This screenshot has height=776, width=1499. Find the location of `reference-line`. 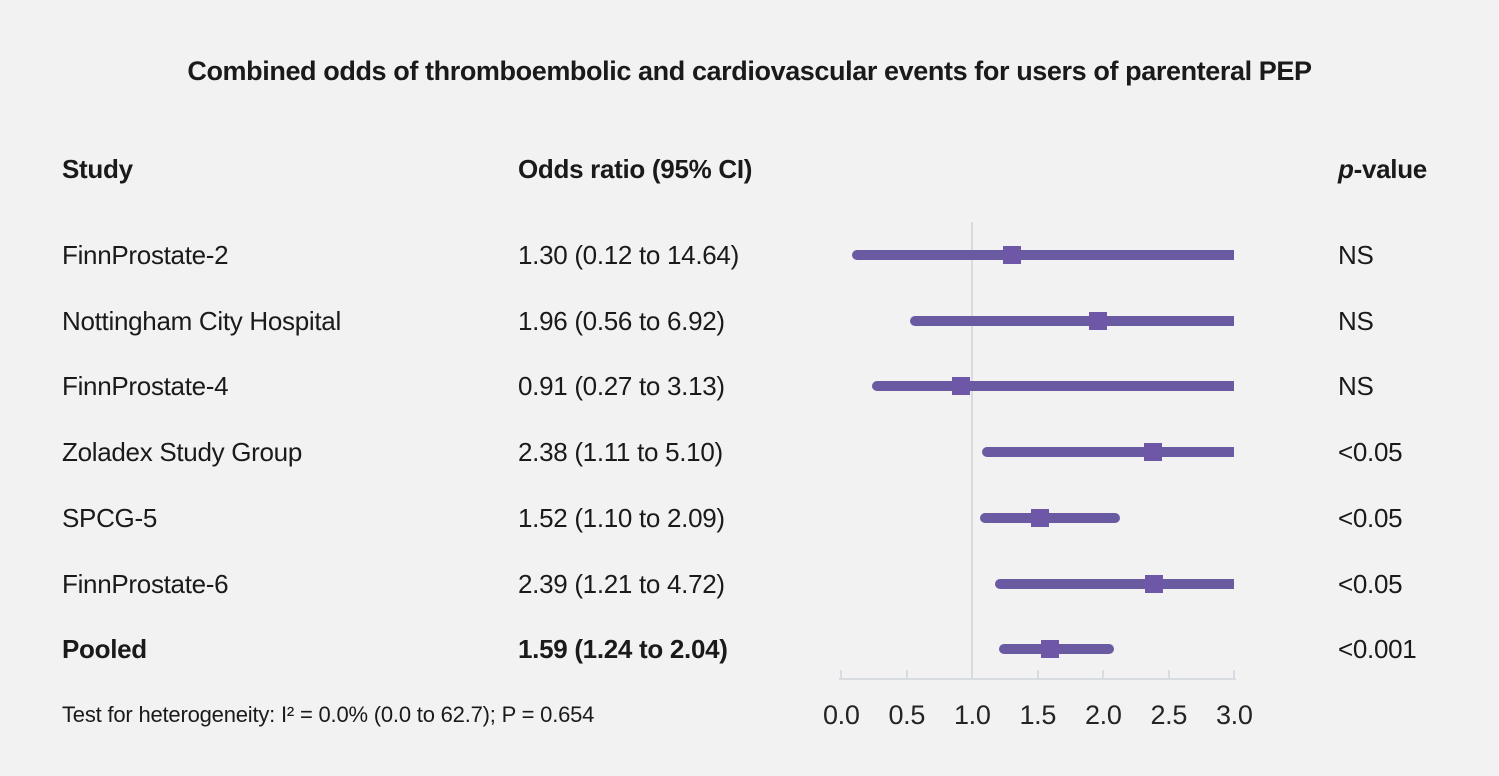

reference-line is located at coordinates (972, 450).